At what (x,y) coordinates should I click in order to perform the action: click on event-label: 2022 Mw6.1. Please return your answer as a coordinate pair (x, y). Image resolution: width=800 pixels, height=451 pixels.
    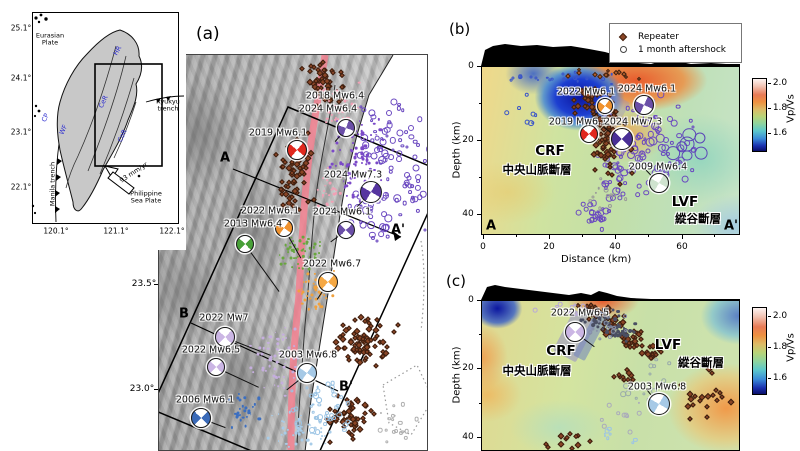
    Looking at the image, I should click on (270, 211).